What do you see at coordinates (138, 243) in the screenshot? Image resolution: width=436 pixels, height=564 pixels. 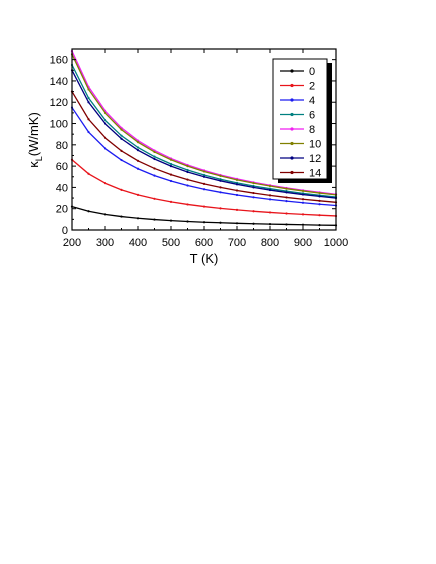 I see `x-tick-label: 400` at bounding box center [138, 243].